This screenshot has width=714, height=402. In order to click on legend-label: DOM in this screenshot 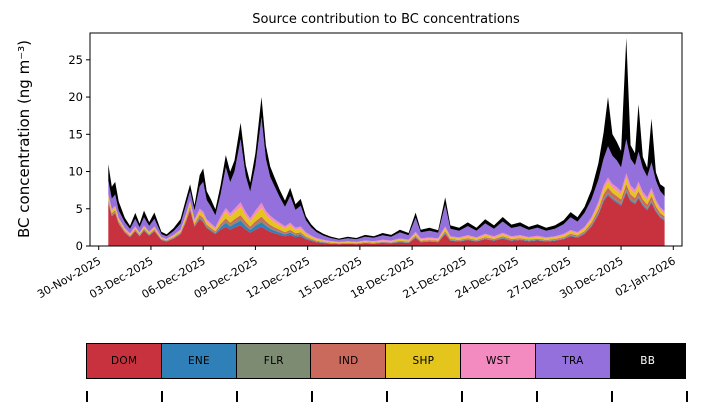, I will do `click(124, 361)`.